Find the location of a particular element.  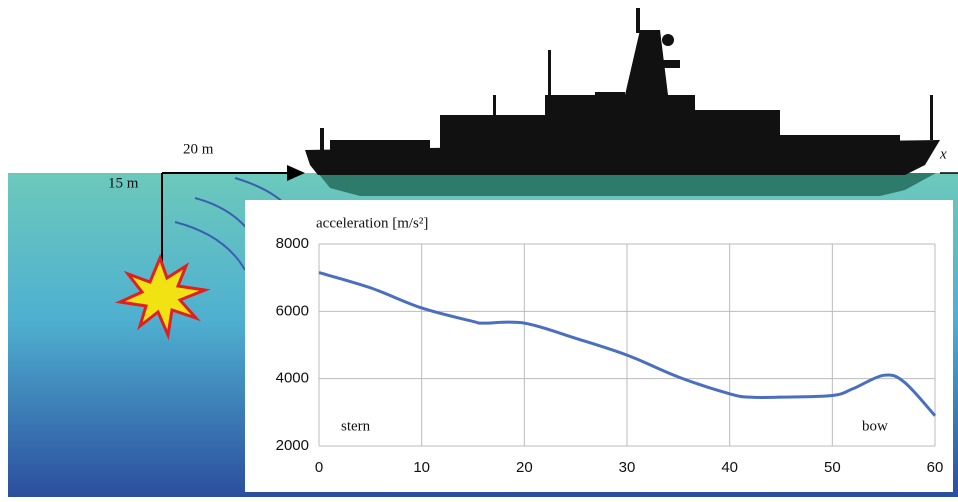

x-tick-label: 40 is located at coordinates (729, 467).